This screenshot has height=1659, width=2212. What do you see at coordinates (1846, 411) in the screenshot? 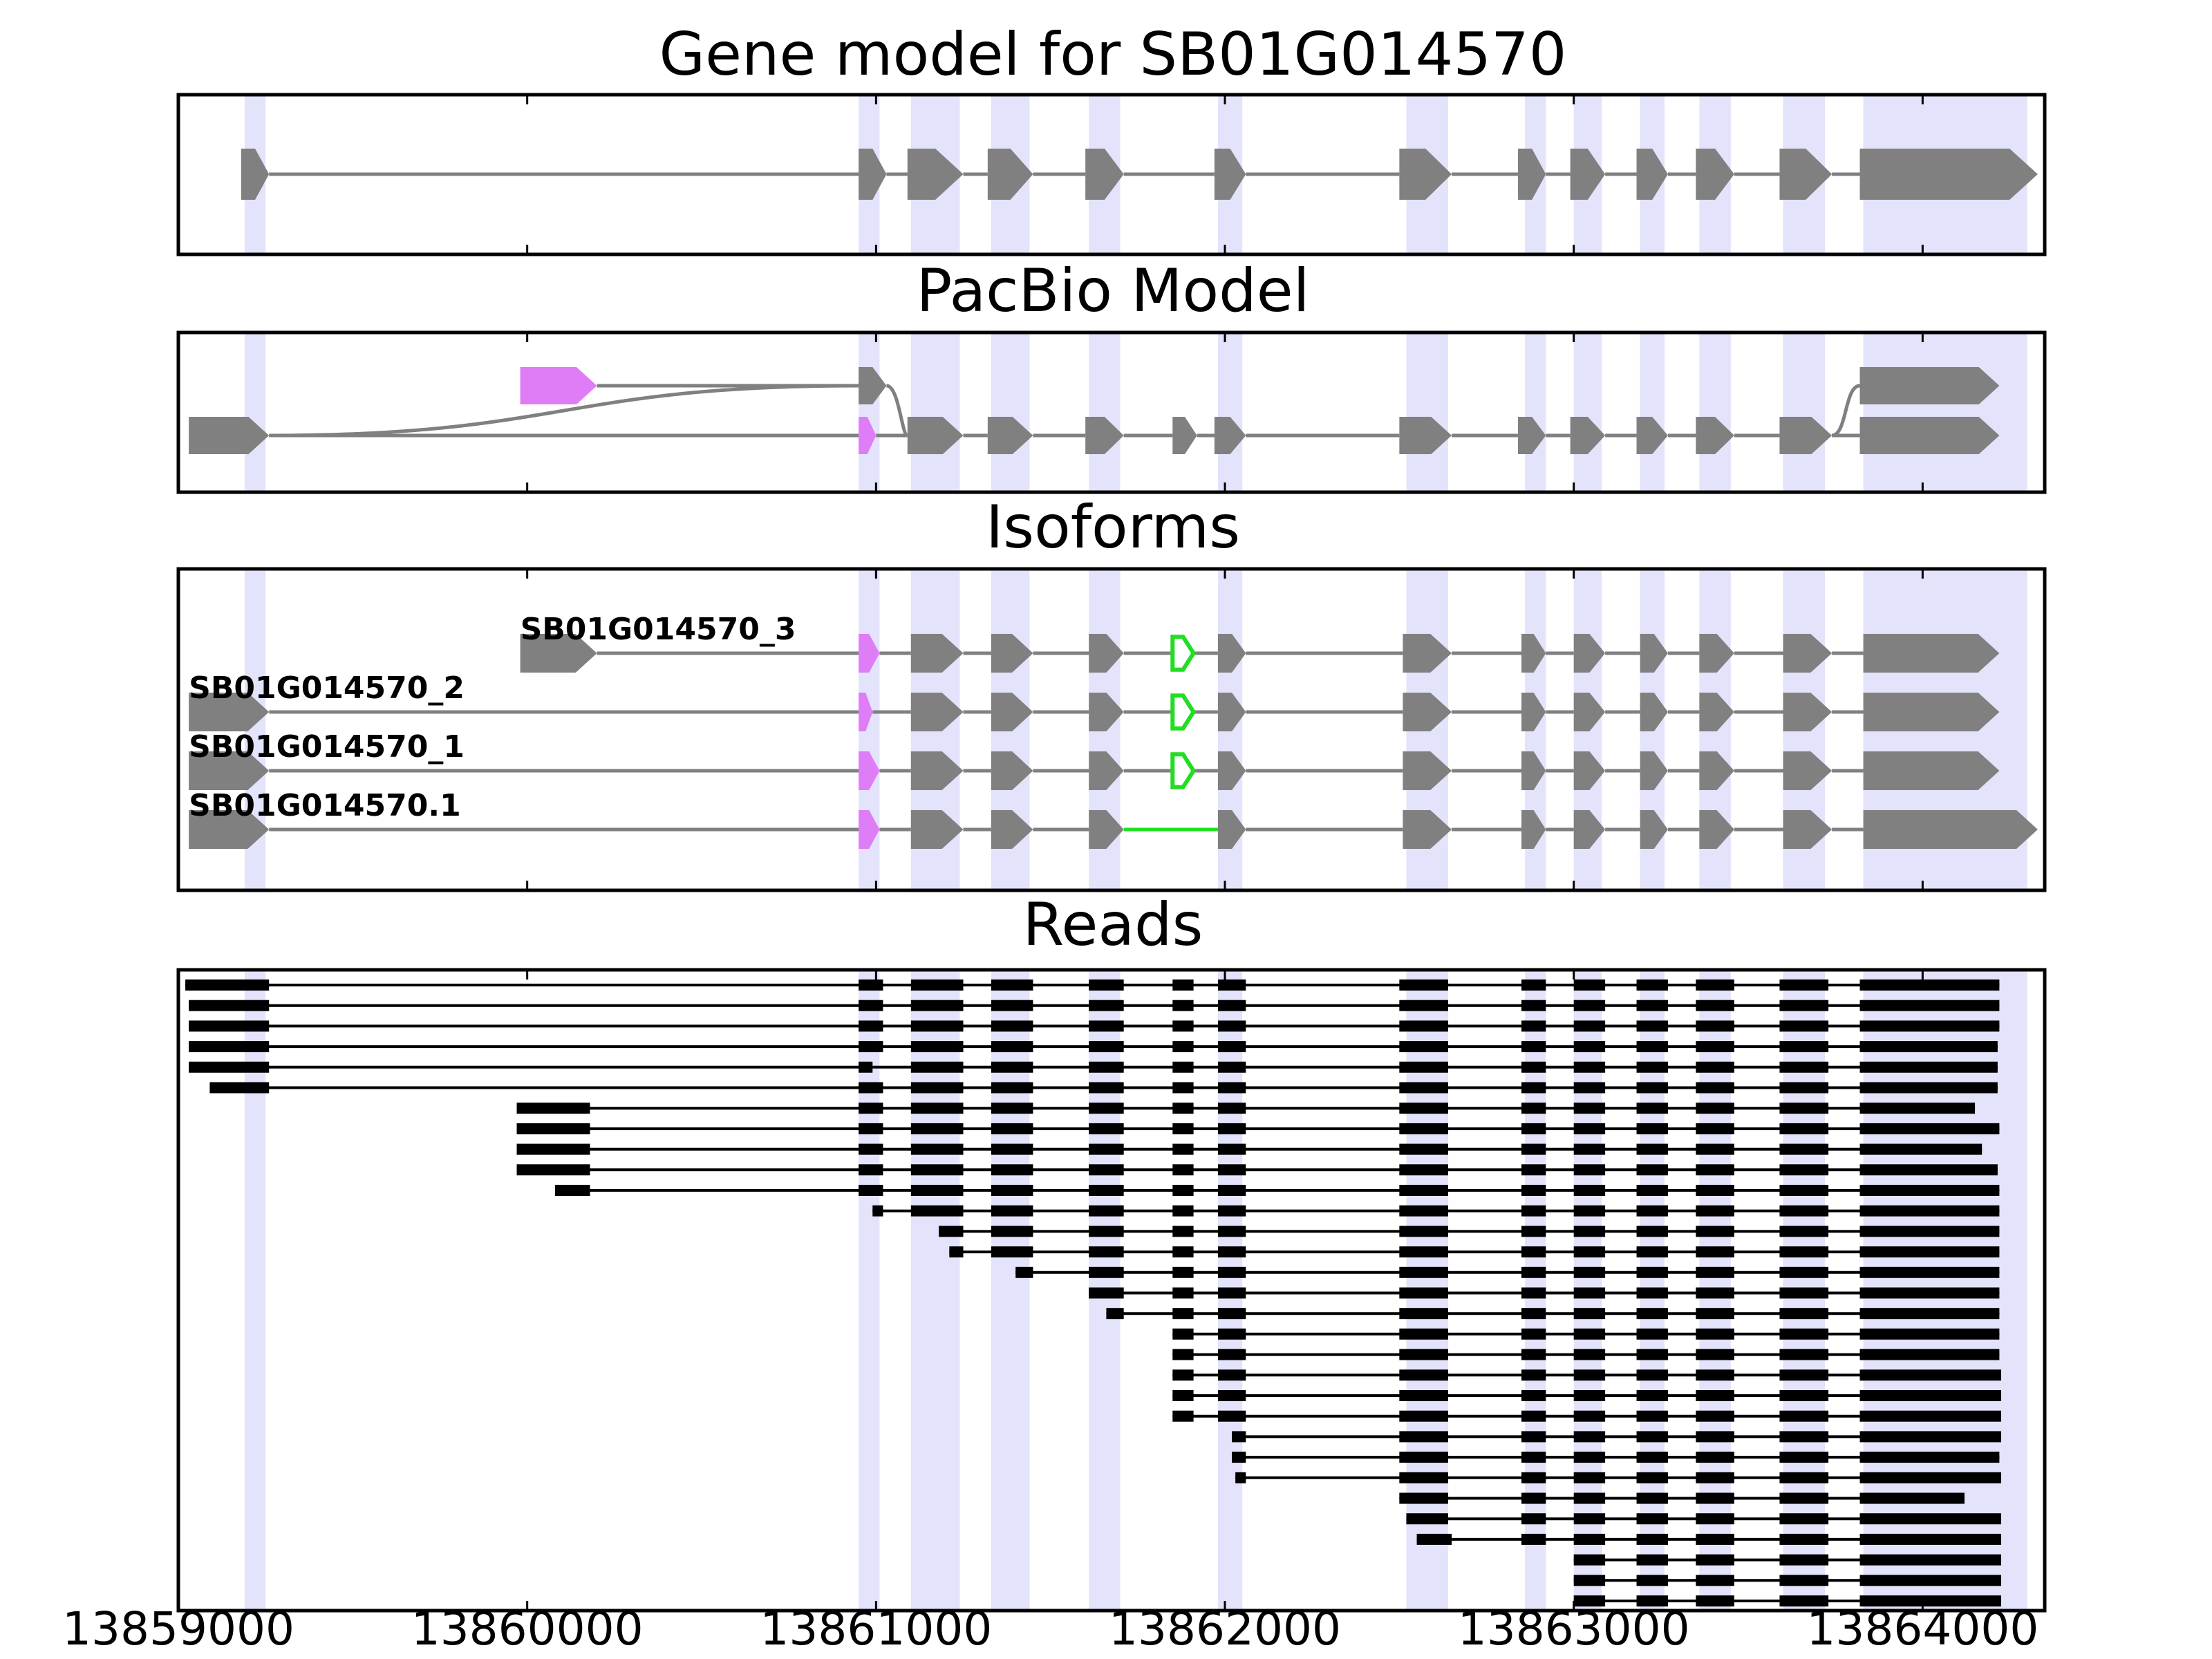
I see `splice-connector` at bounding box center [1846, 411].